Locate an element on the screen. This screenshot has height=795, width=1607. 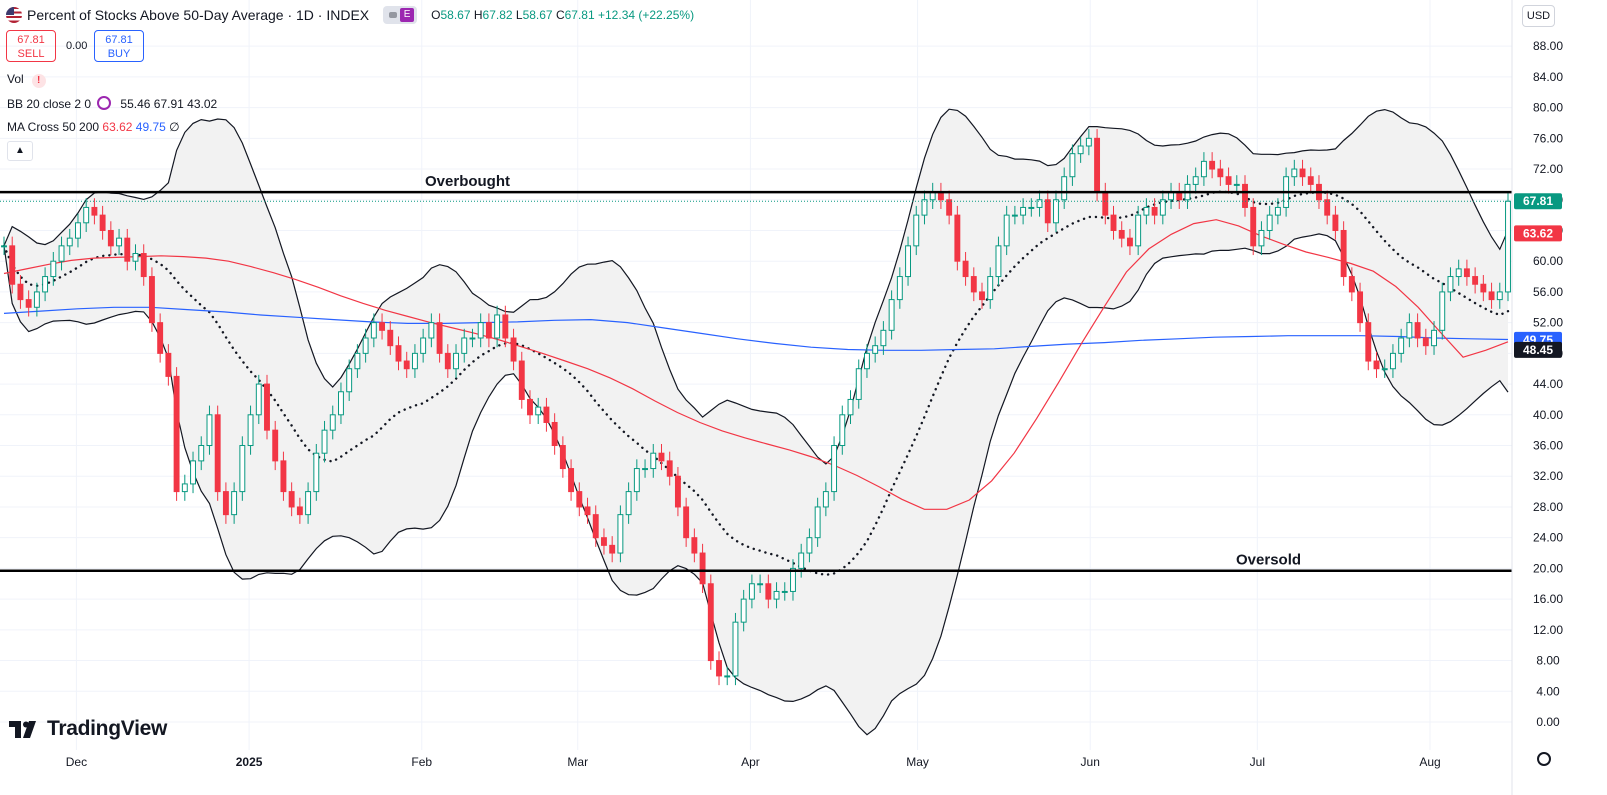
buy-button: 67.81 BUY is located at coordinates (119, 46).